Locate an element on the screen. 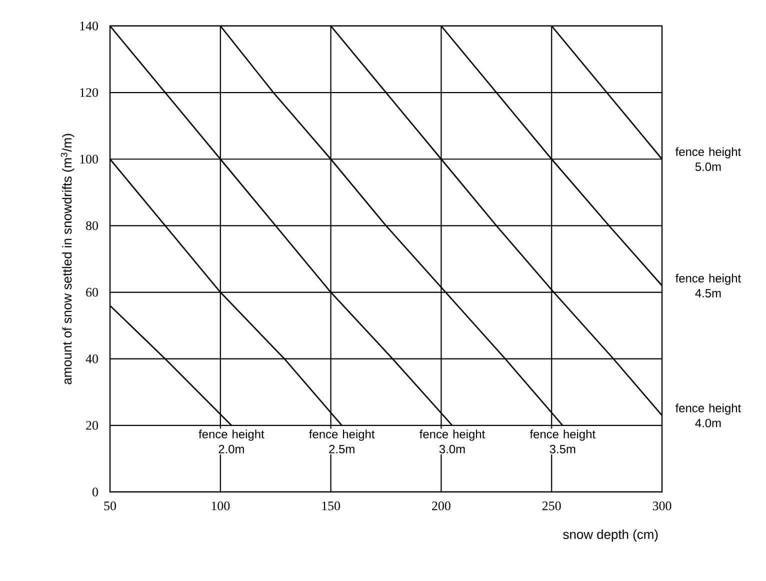  y-tick-label: 40 is located at coordinates (92, 359).